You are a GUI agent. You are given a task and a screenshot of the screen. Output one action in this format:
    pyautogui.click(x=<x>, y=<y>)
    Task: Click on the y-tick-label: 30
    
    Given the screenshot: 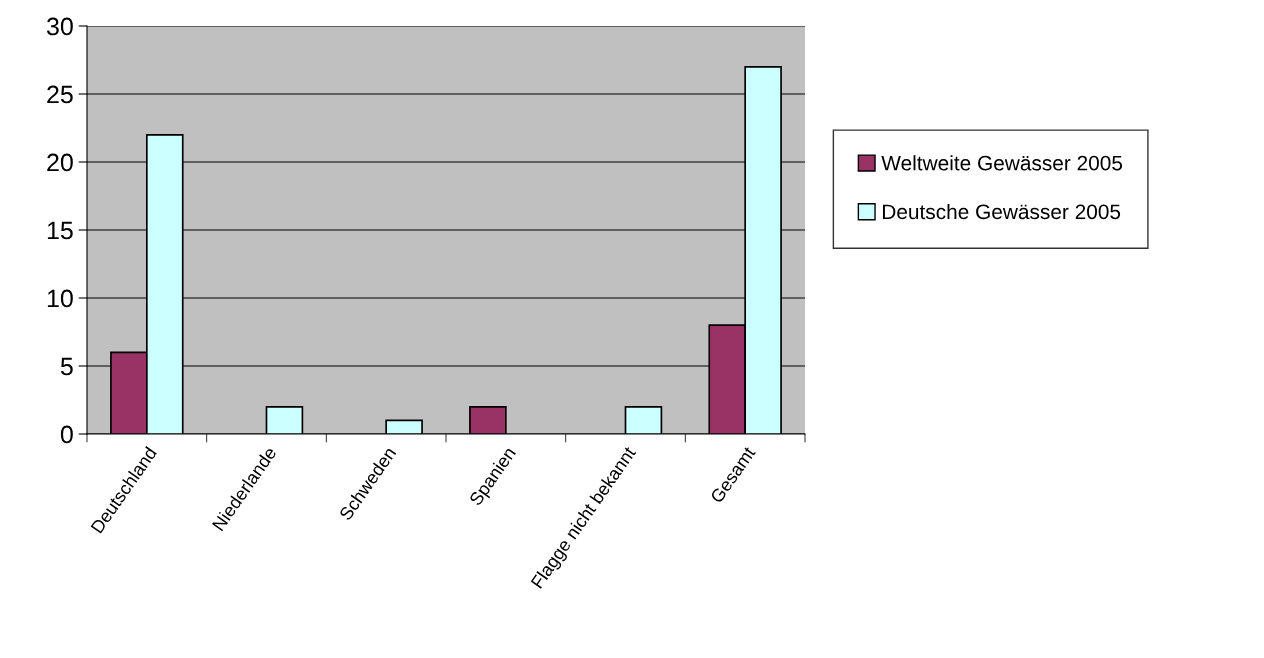 What is the action you would take?
    pyautogui.click(x=59, y=26)
    